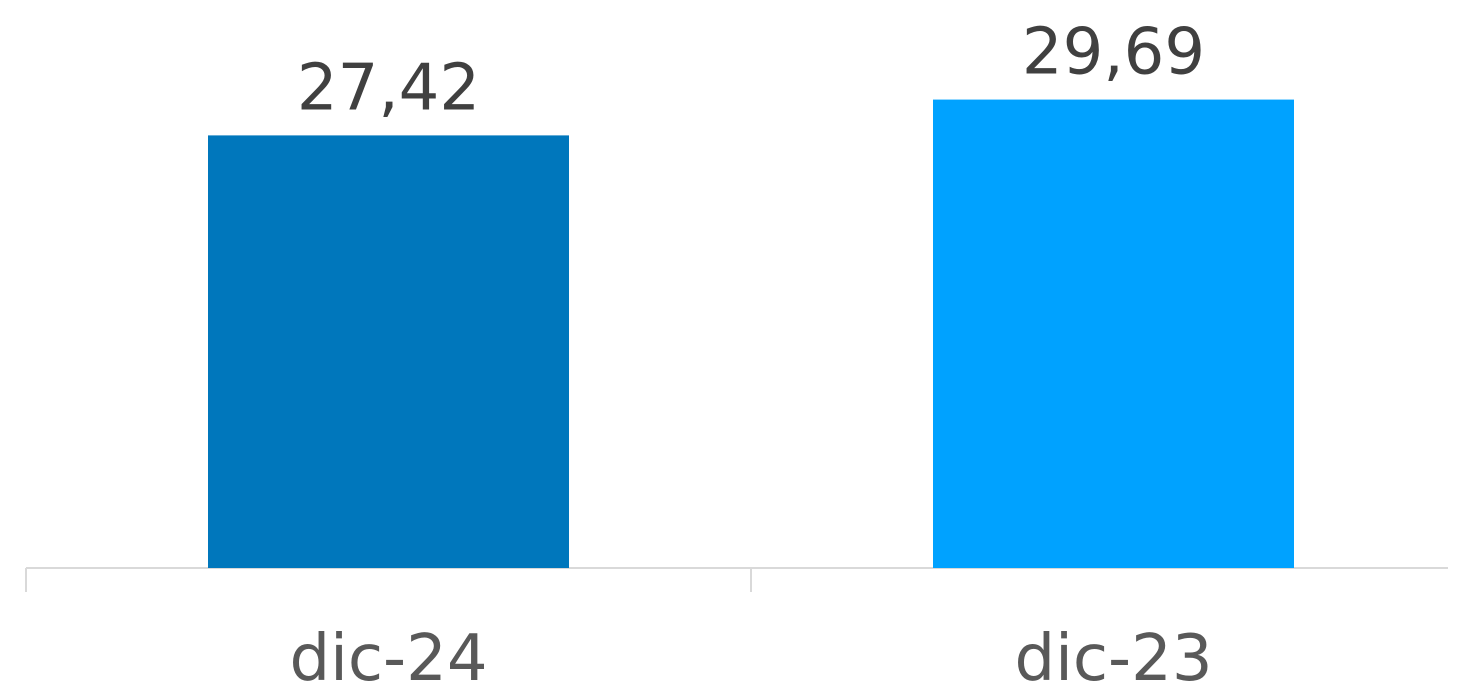  I want to click on x-tick-label-dic-23: dic-23, so click(1113, 657).